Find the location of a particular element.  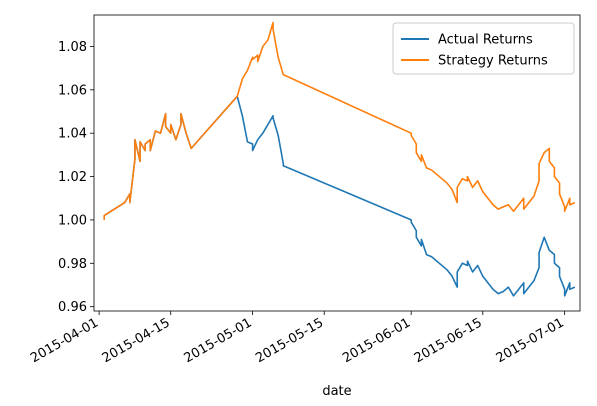

y-tick-label: 1.02 is located at coordinates (72, 177).